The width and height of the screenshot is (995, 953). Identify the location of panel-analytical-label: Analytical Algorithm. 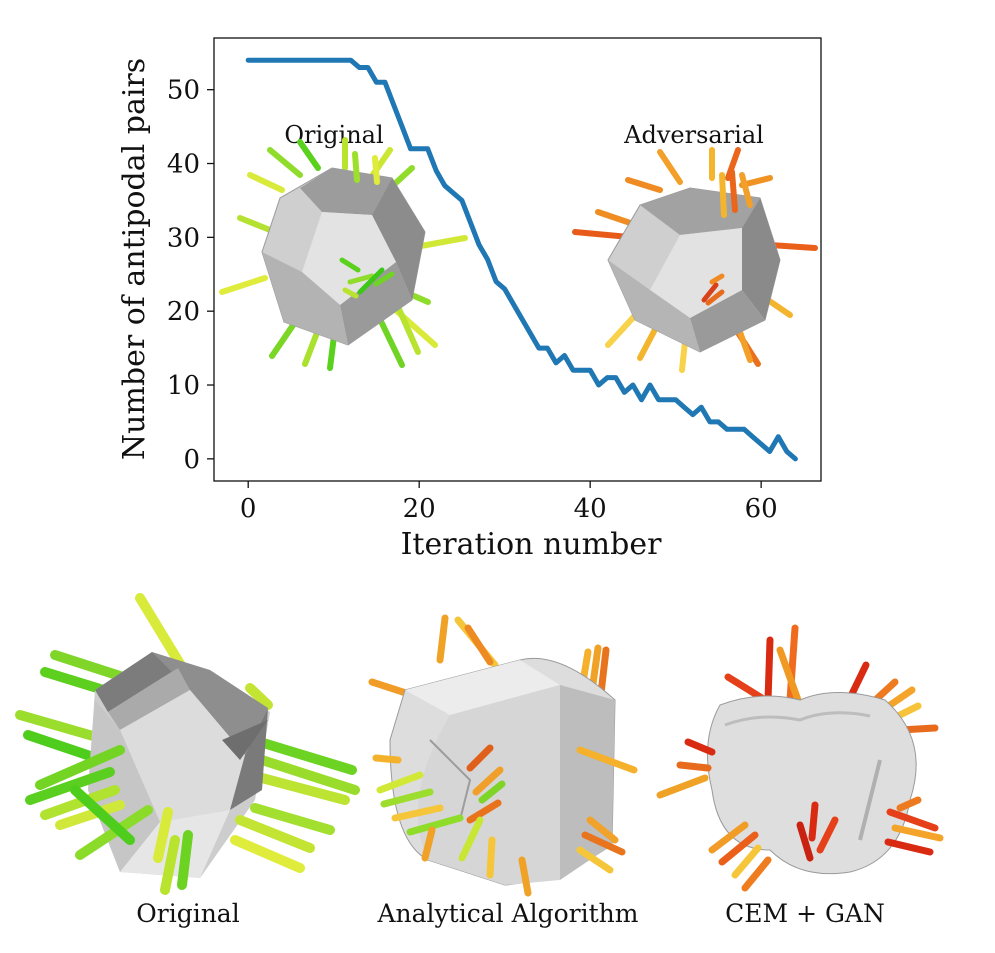
(508, 913).